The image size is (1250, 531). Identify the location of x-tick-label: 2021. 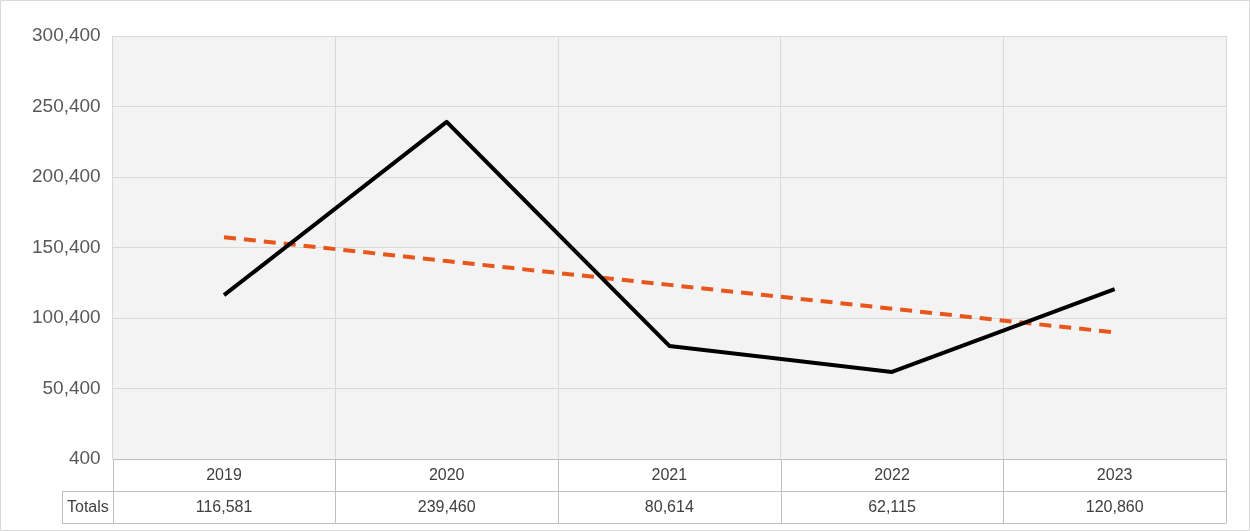
(669, 475).